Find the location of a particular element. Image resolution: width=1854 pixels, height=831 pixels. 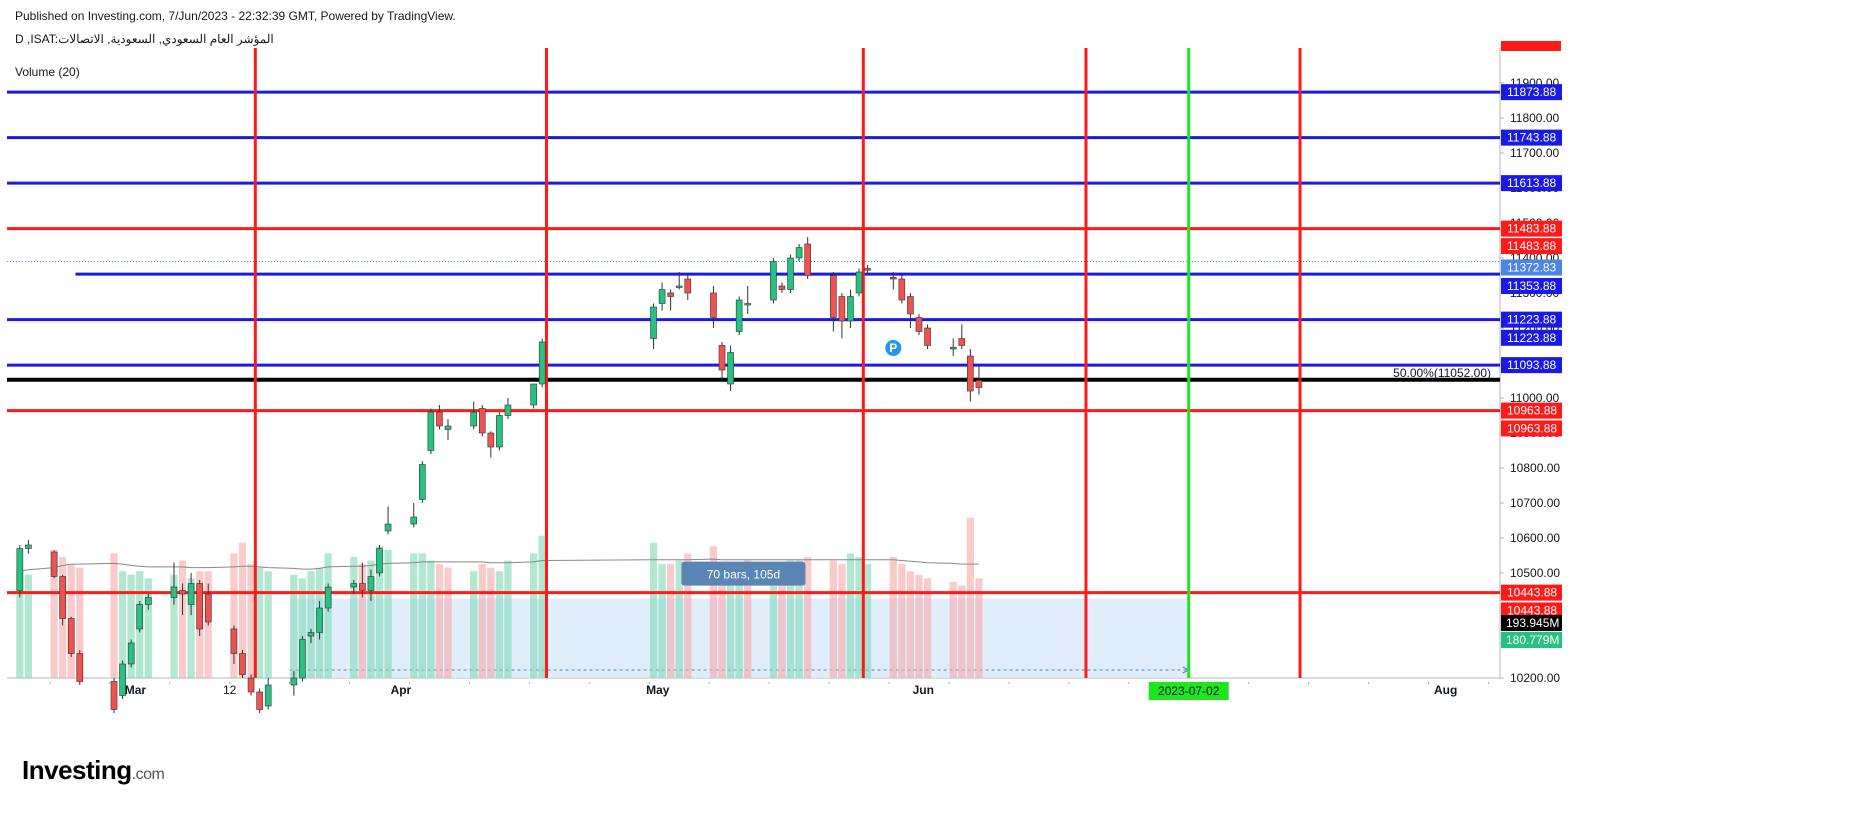

fib-level-label: 50.00%(11052.00) is located at coordinates (1442, 373).